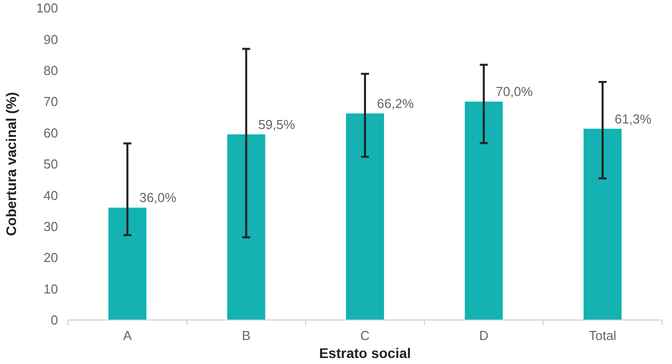  I want to click on x-tick-label: C, so click(365, 335).